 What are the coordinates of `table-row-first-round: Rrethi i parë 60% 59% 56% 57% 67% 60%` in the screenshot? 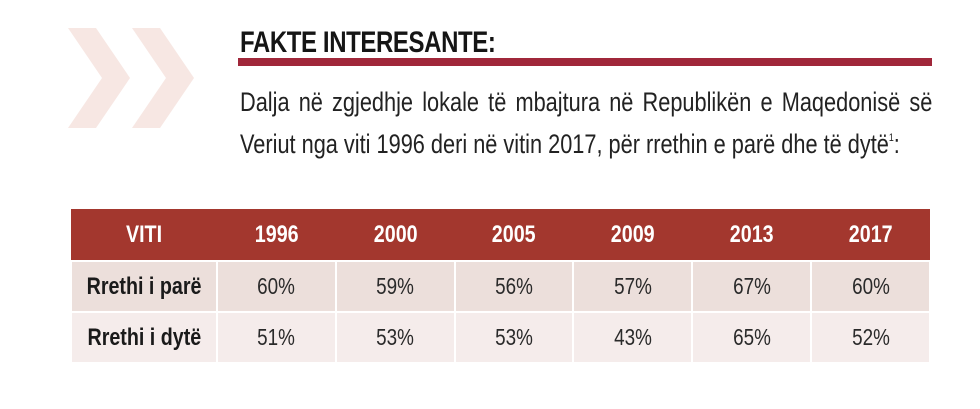 It's located at (500, 286).